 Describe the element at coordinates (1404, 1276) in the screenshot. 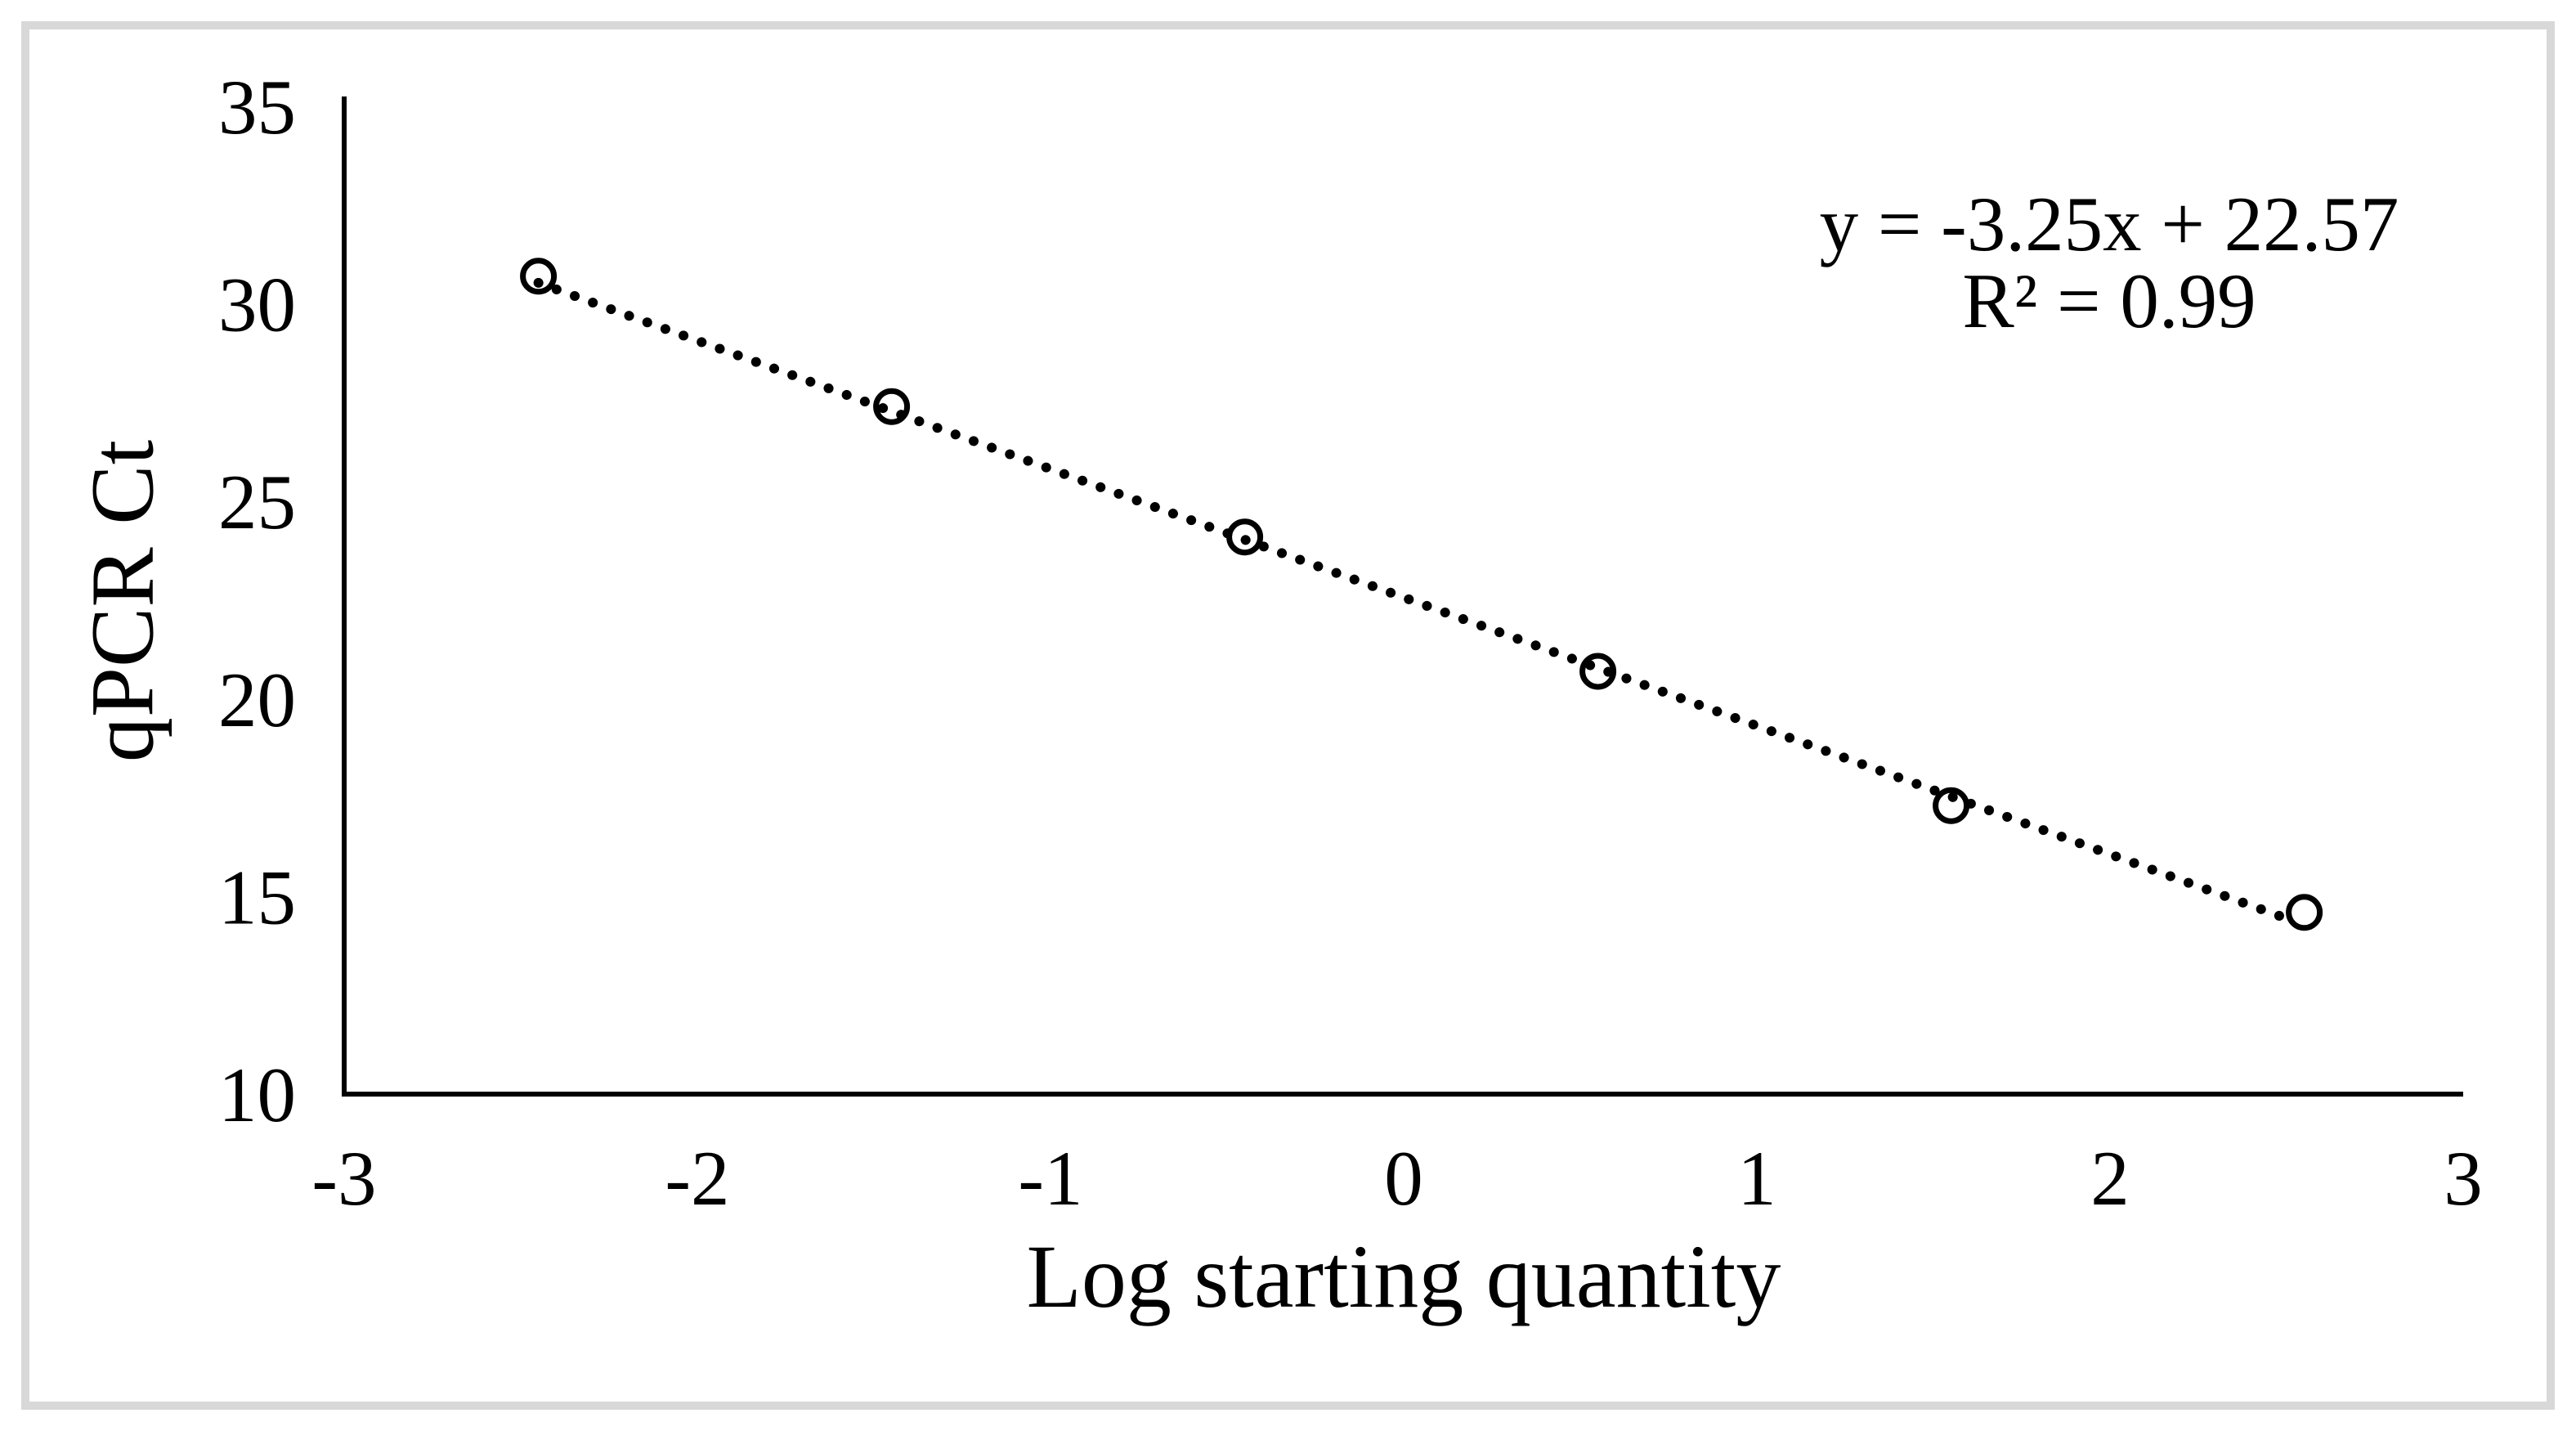

I see `x-axis-title: Log starting quantity` at that location.